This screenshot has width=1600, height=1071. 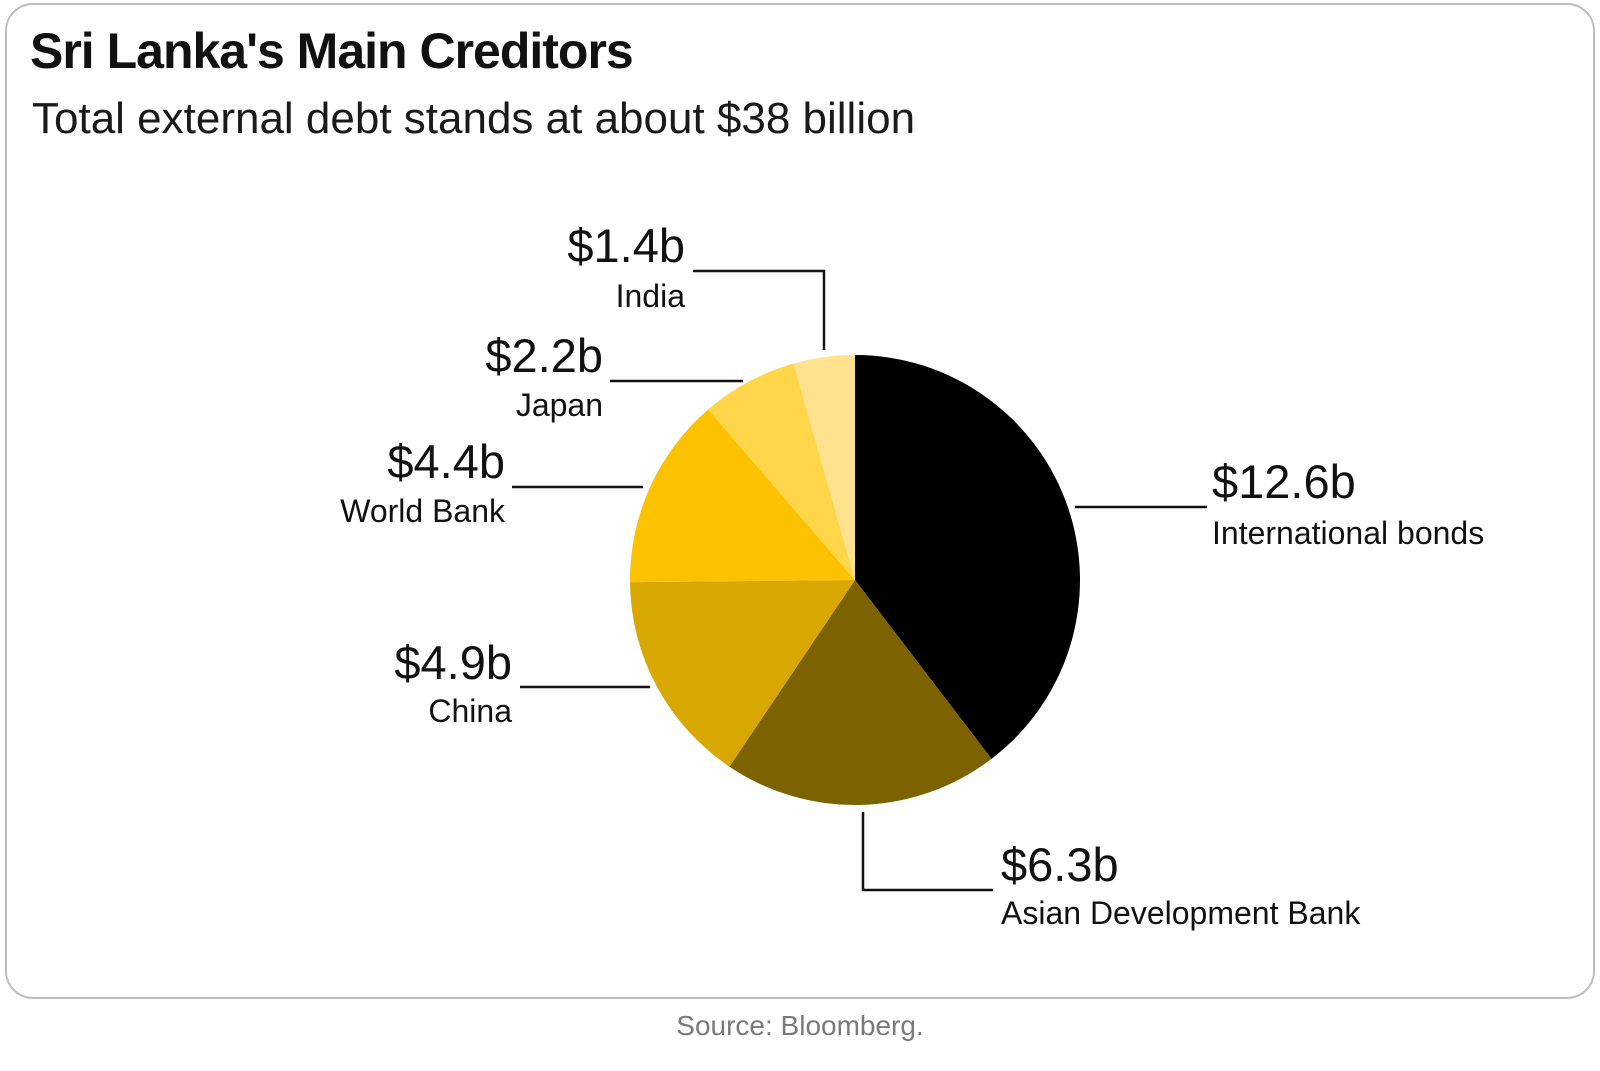 I want to click on pie-slice-china, so click(x=742, y=673).